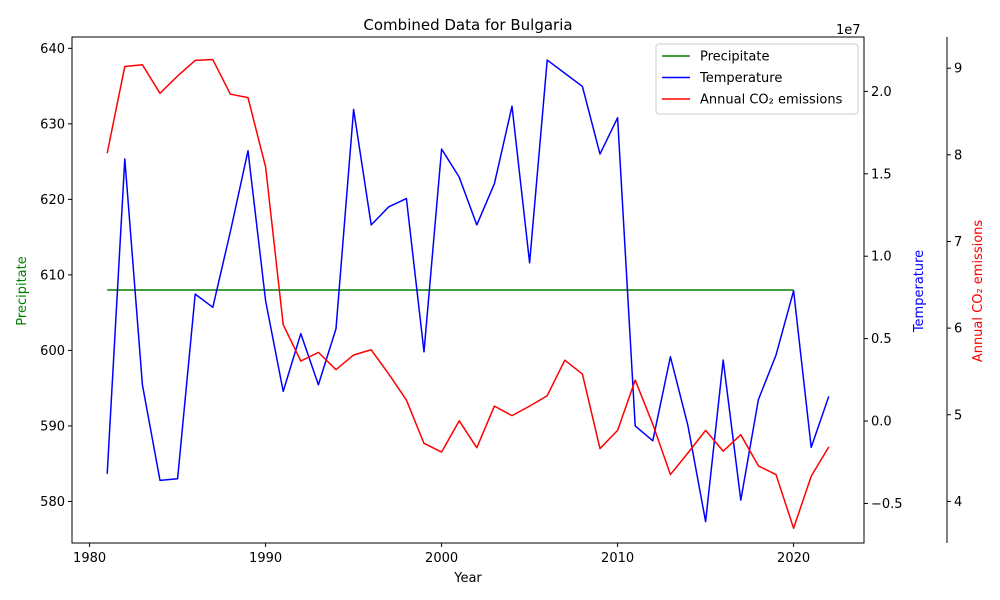  Describe the element at coordinates (887, 504) in the screenshot. I see `right-tick-label: −0.5` at that location.